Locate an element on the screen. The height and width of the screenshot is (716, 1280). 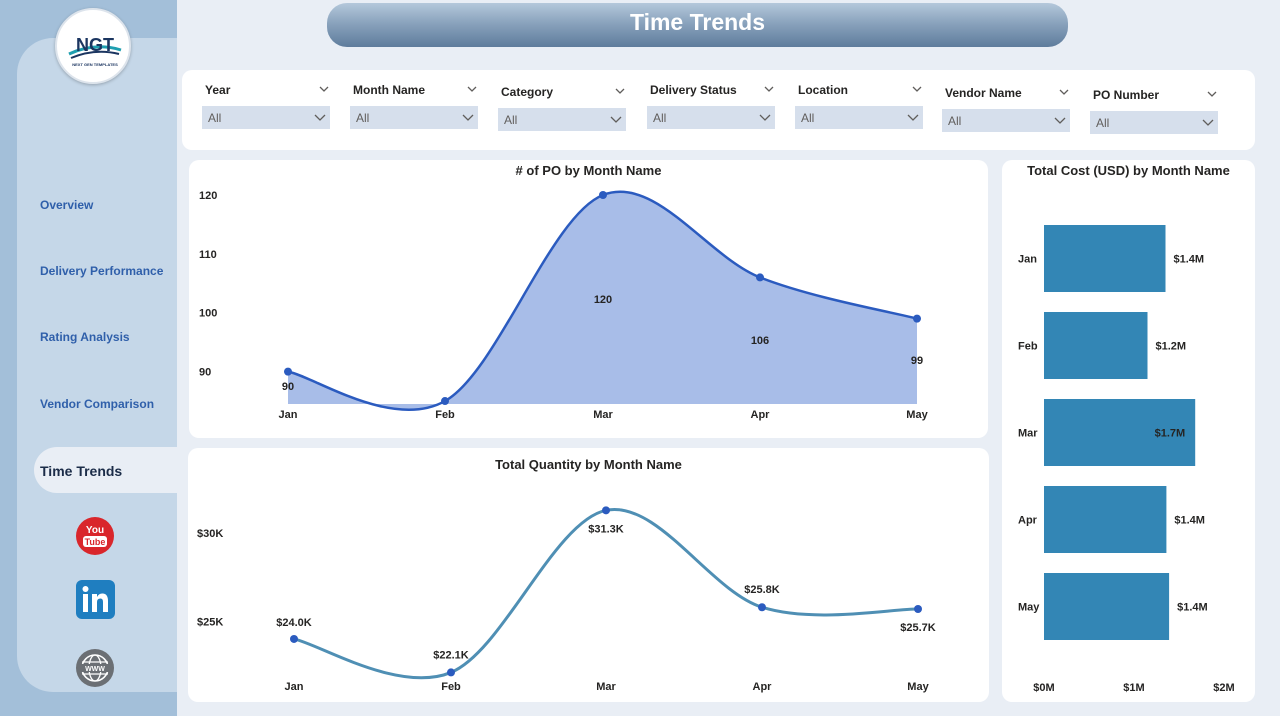
slicer-label: Vendor Name is located at coordinates (983, 93).